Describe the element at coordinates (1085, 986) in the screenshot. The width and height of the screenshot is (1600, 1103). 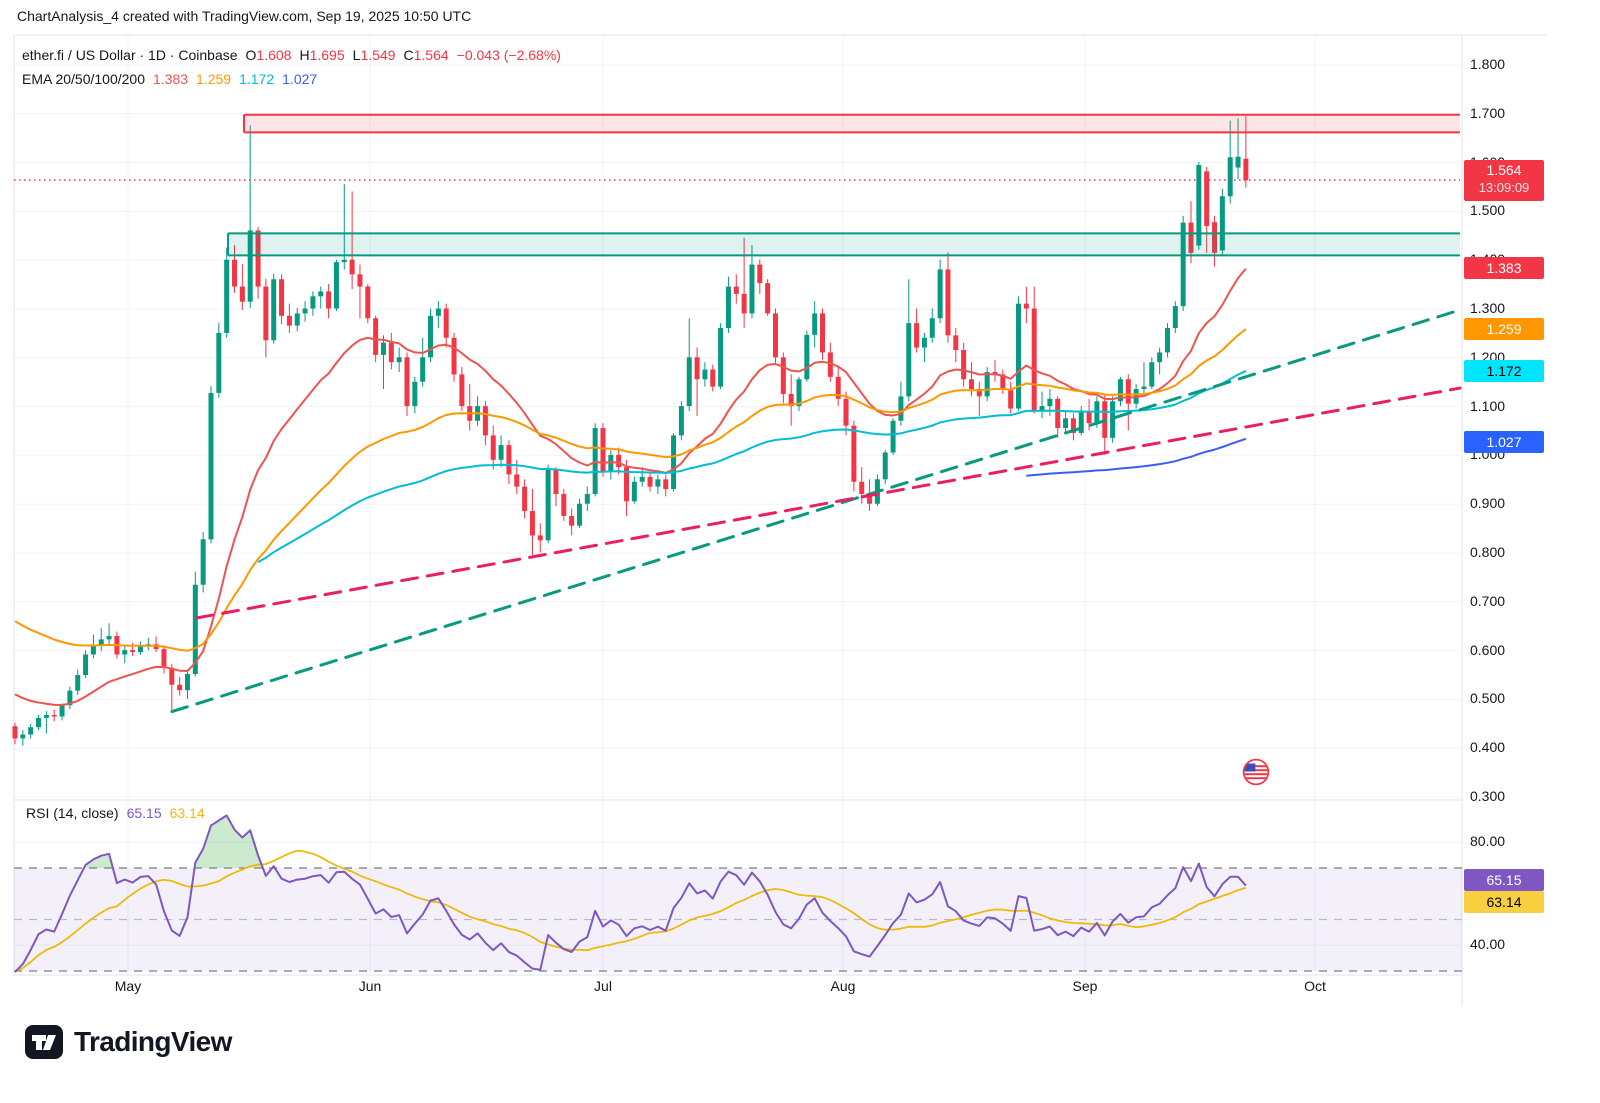
I see `month-label-sep: Sep` at that location.